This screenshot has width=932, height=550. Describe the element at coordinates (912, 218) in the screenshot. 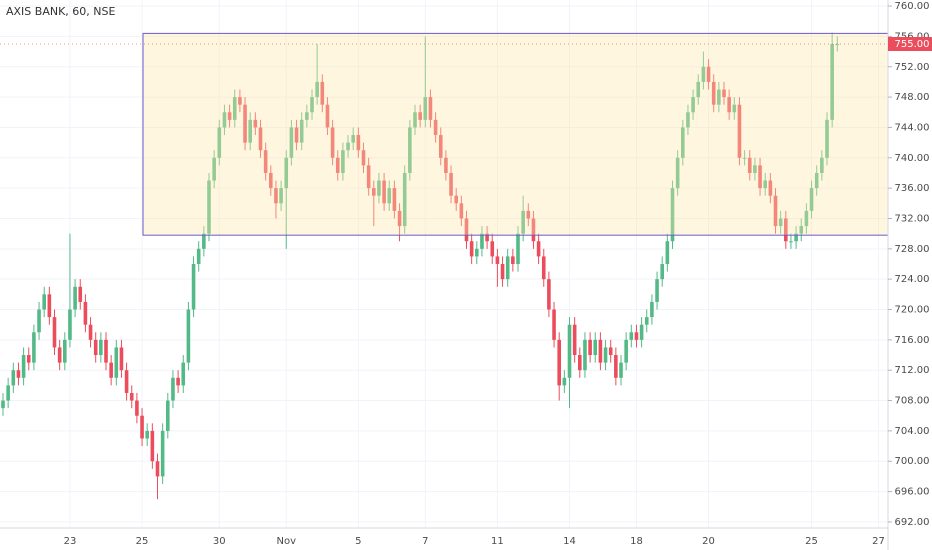

I see `y-tick-label: 732.00` at that location.